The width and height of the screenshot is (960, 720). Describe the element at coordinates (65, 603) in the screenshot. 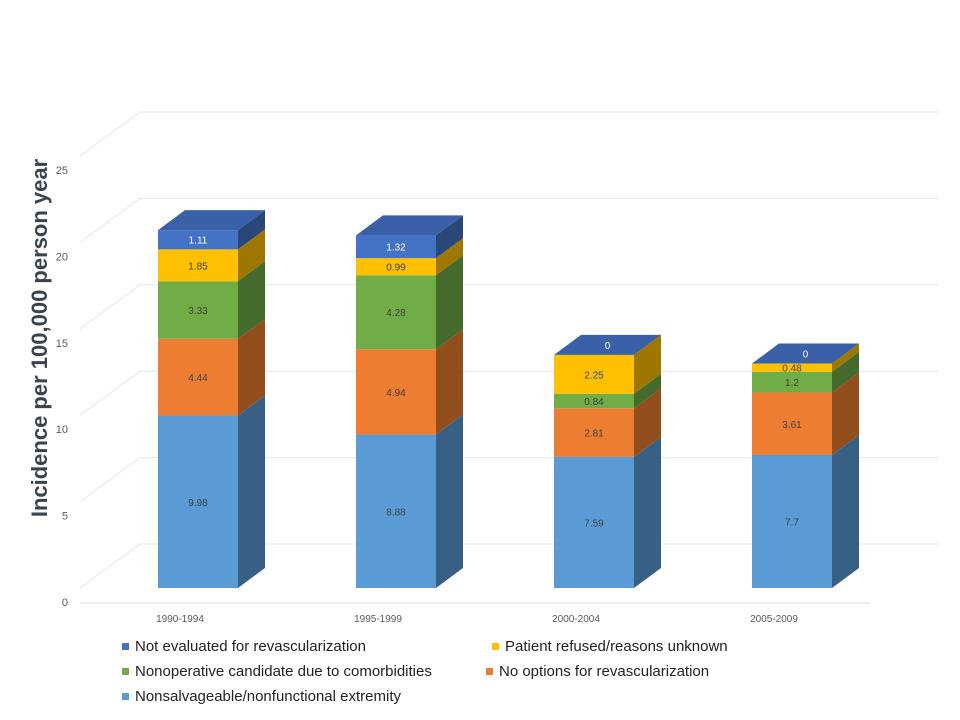

I see `y-tick-label: 0` at that location.